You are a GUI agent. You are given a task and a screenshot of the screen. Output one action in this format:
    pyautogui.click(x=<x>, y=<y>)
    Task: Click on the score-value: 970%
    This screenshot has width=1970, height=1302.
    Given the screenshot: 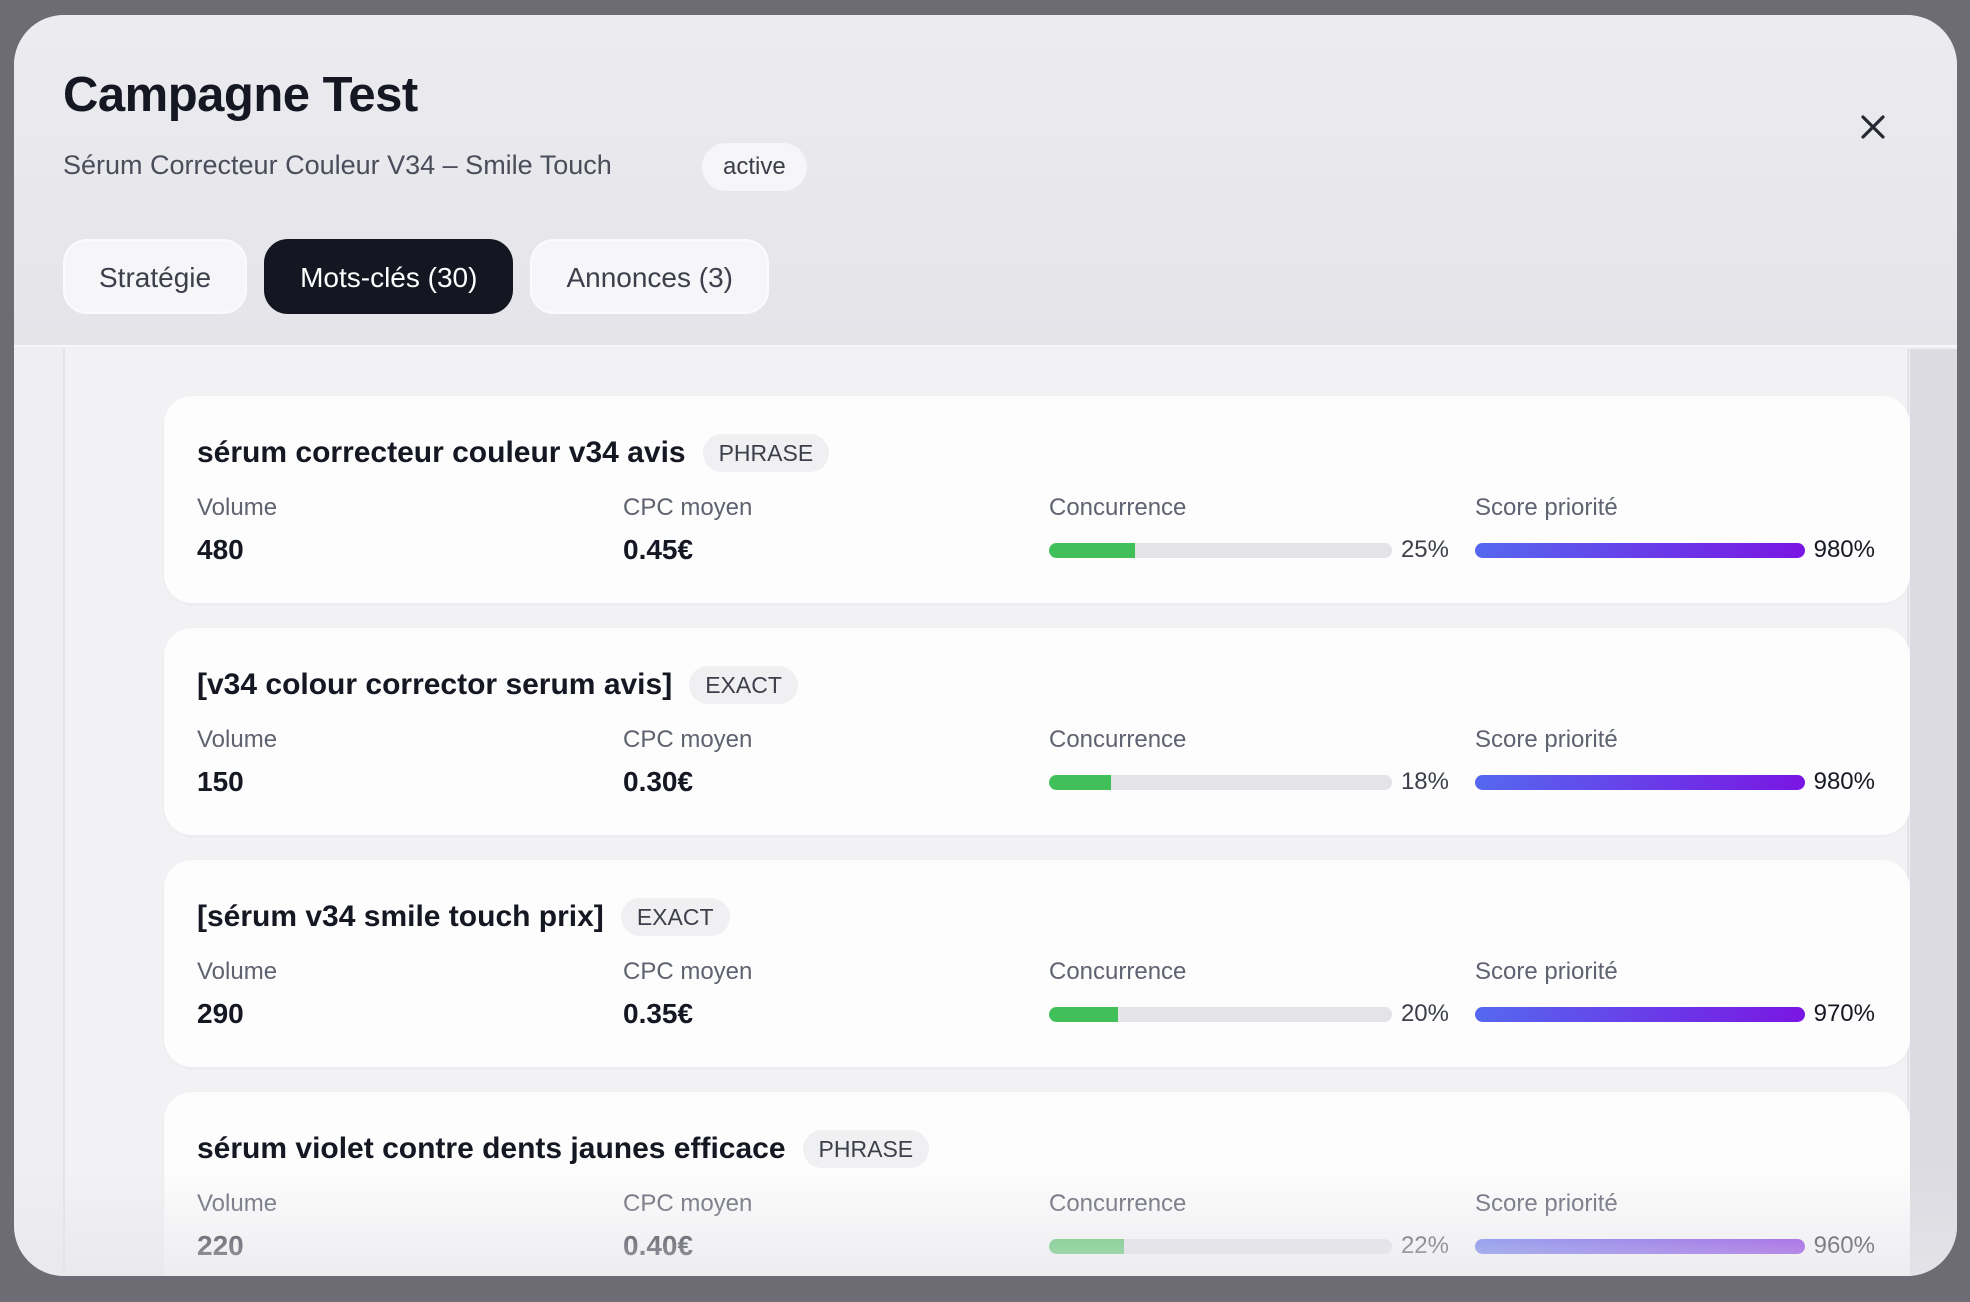 What is the action you would take?
    pyautogui.click(x=1844, y=1013)
    